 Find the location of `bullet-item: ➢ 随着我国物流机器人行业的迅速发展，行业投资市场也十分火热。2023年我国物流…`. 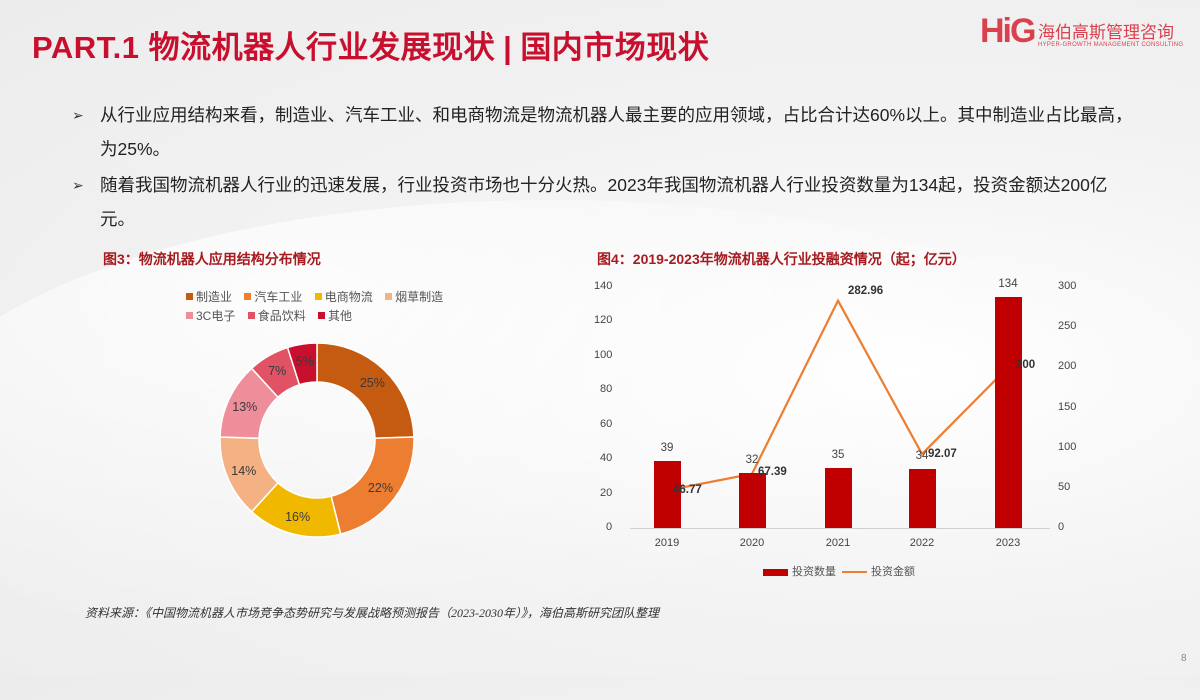

bullet-item: ➢ 随着我国物流机器人行业的迅速发展，行业投资市场也十分火热。2023年我国物流… is located at coordinates (605, 202).